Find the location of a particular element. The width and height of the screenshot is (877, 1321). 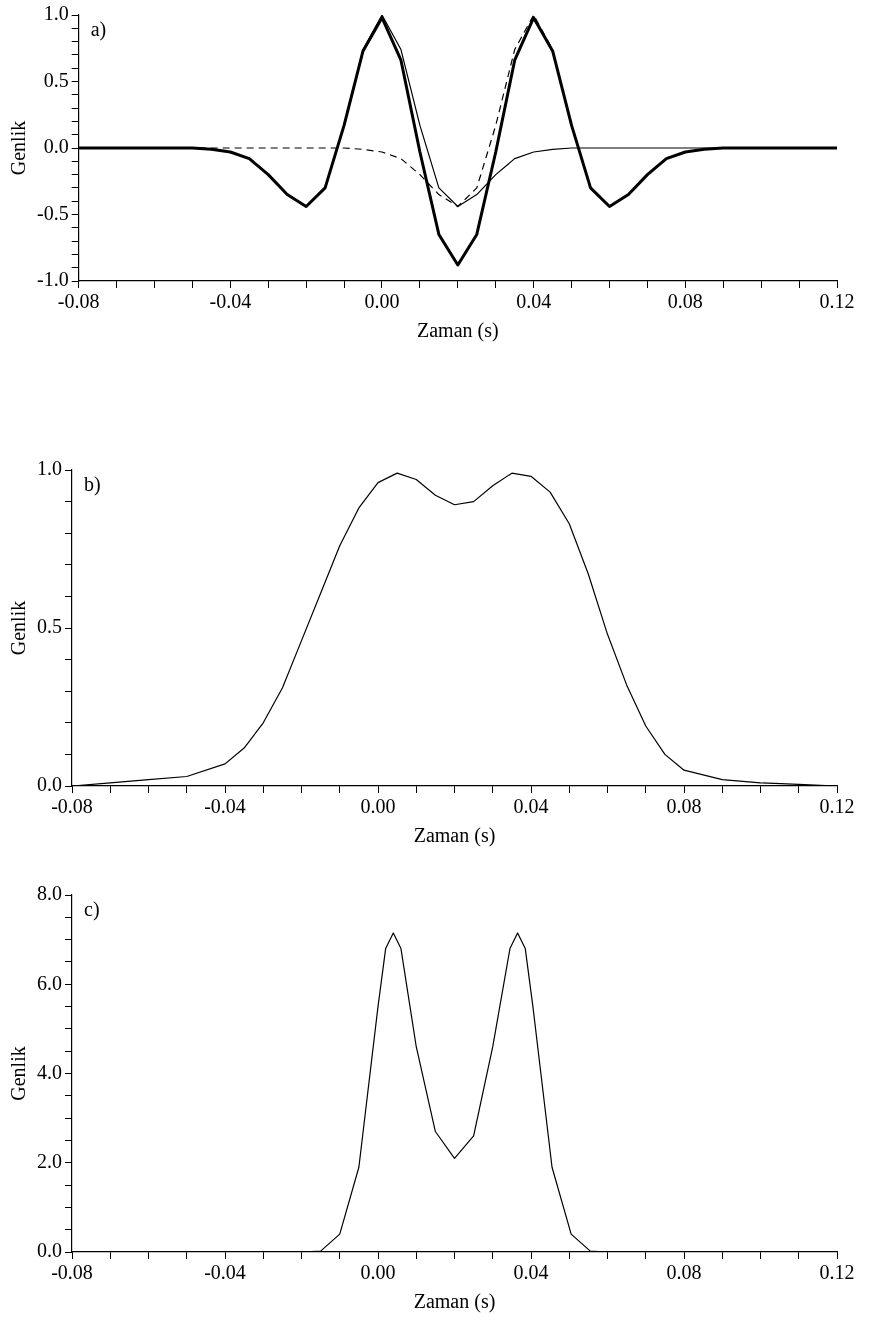

y-tick-label: 2.0 is located at coordinates (49, 1161).